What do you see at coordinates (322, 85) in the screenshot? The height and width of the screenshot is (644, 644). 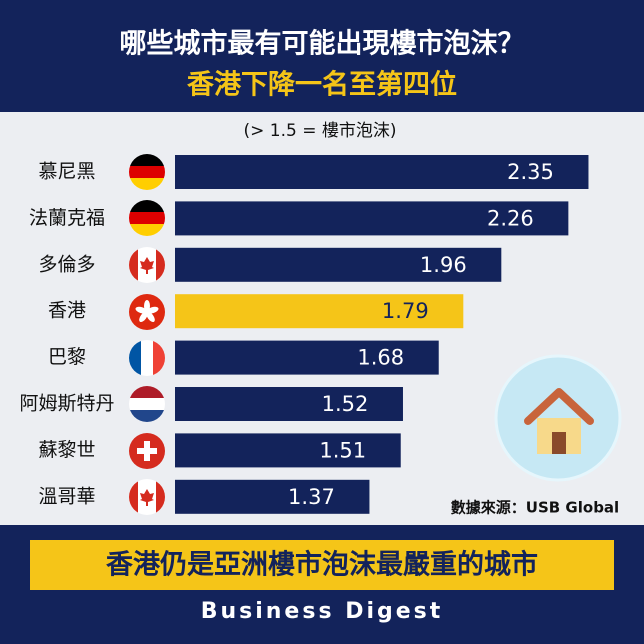 I see `chart-subtitle: 香港下降一名至第四位` at bounding box center [322, 85].